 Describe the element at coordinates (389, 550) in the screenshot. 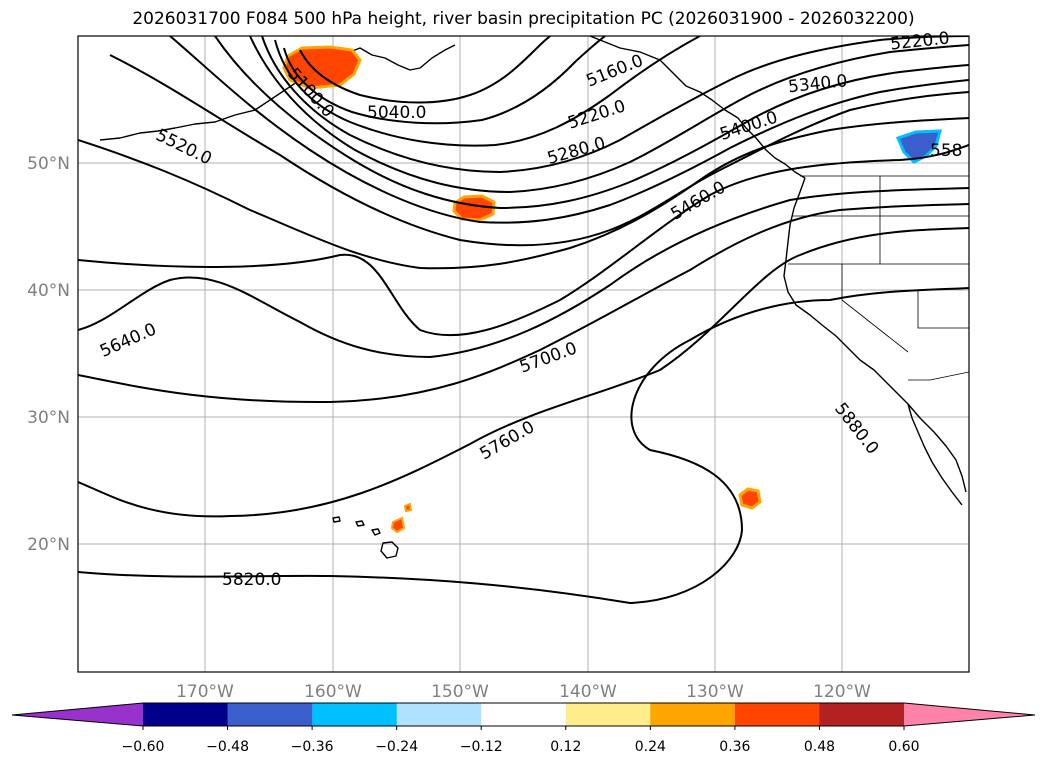

I see `hawaii-big-island` at that location.